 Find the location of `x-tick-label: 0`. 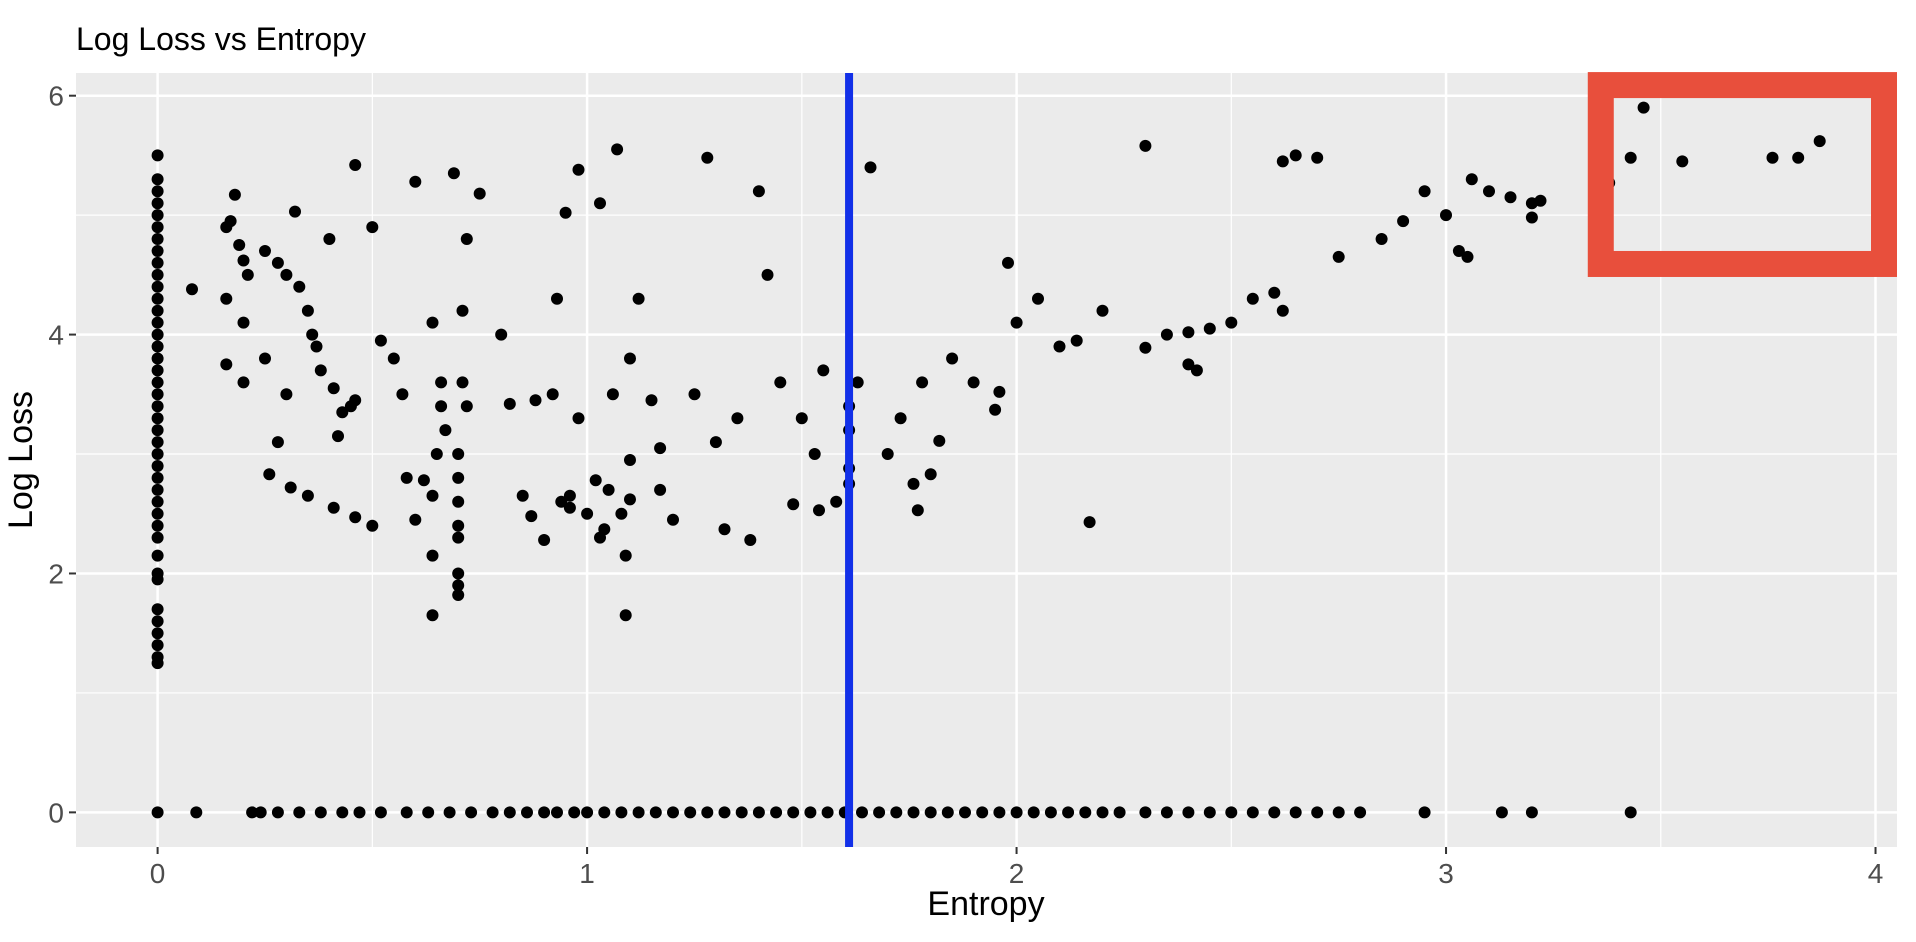

x-tick-label: 0 is located at coordinates (158, 873).